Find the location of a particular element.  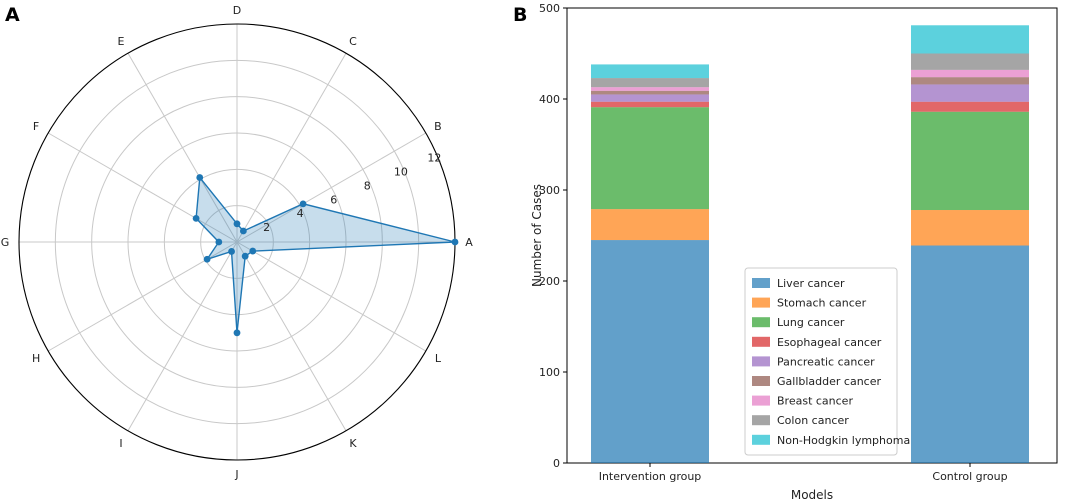

radar-category-label: C is located at coordinates (353, 41).